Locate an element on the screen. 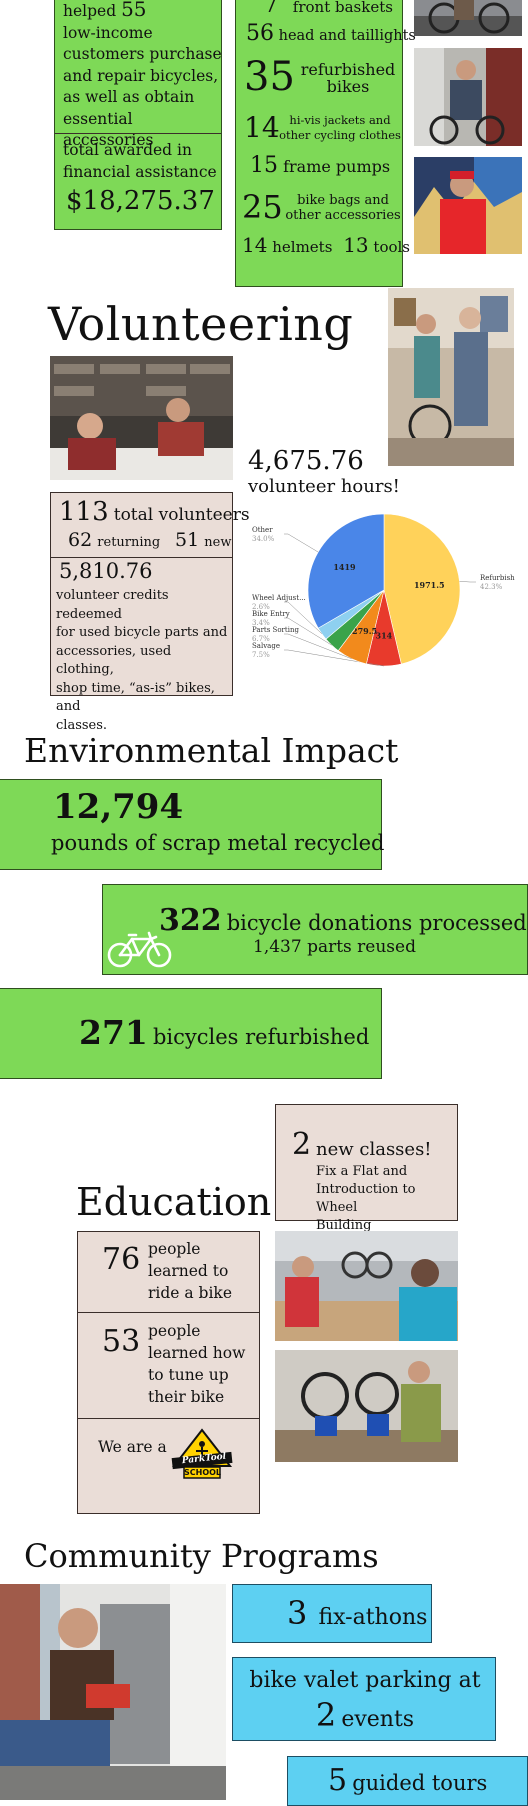  scrap-metal-label: pounds of scrap metal recycled is located at coordinates (218, 843).